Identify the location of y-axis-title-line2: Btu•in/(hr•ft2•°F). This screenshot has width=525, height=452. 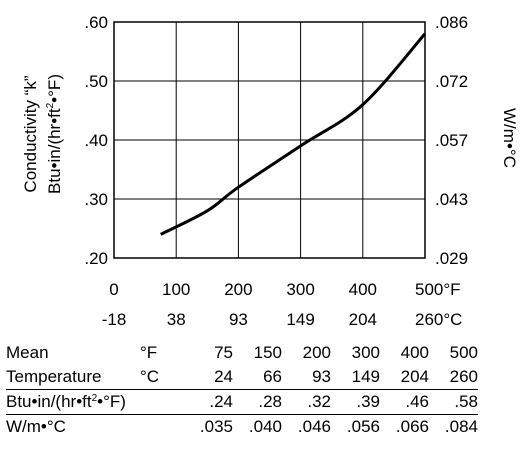
(54, 134).